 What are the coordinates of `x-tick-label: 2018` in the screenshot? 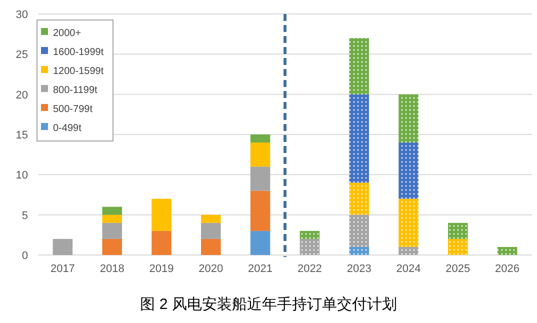 It's located at (112, 269).